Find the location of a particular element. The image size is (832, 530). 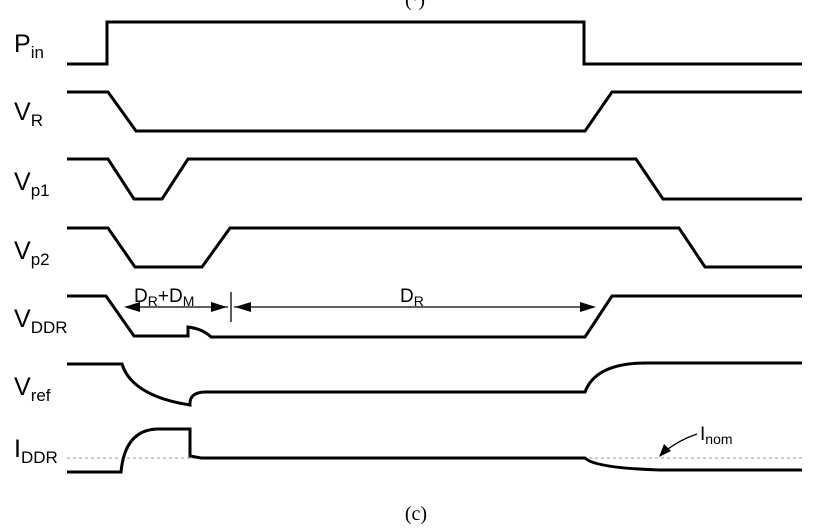

annotation-dr-plus-dm: DR+DM is located at coordinates (164, 297).